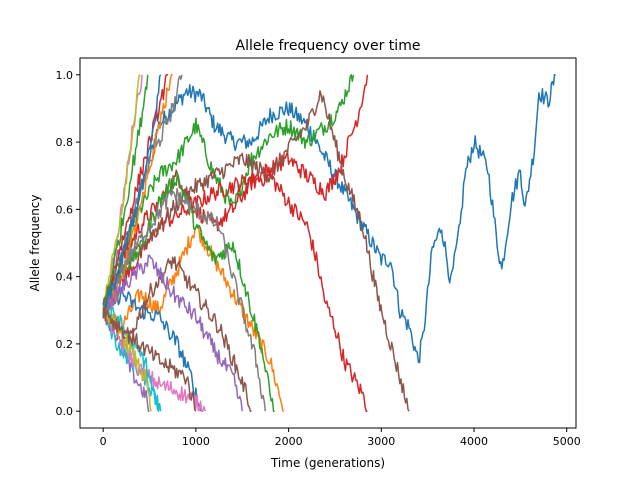 The height and width of the screenshot is (484, 640). Describe the element at coordinates (65, 411) in the screenshot. I see `y-tick-label: 0.0` at that location.